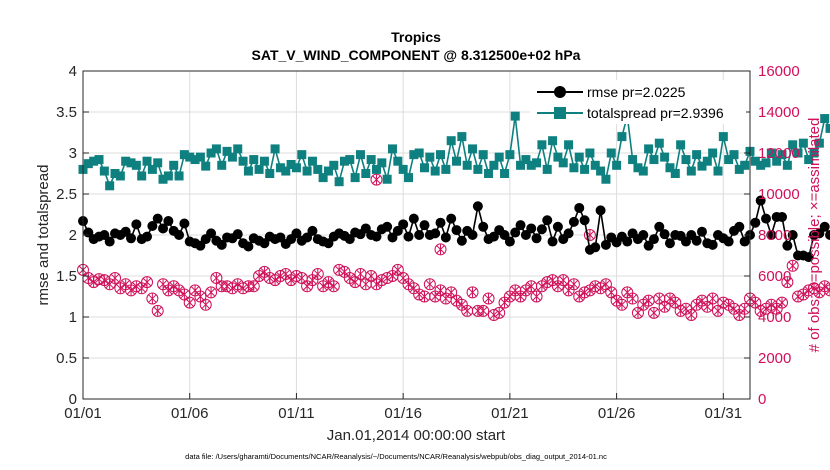  What do you see at coordinates (762, 399) in the screenshot?
I see `right-y-tick-label: 0` at bounding box center [762, 399].